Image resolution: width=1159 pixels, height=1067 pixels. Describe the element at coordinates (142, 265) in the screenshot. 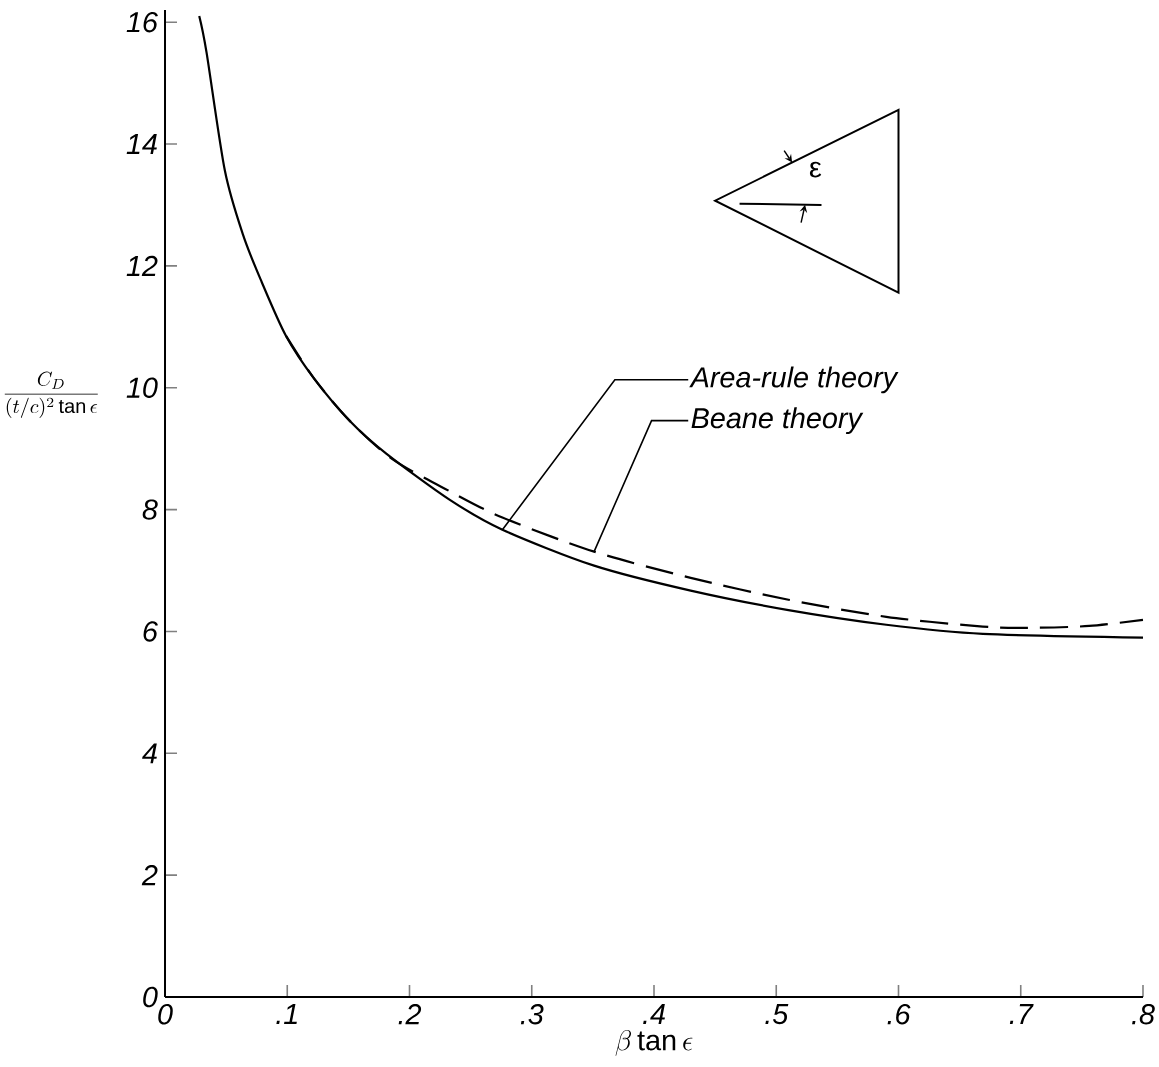

I see `y-tick-label: 12` at that location.